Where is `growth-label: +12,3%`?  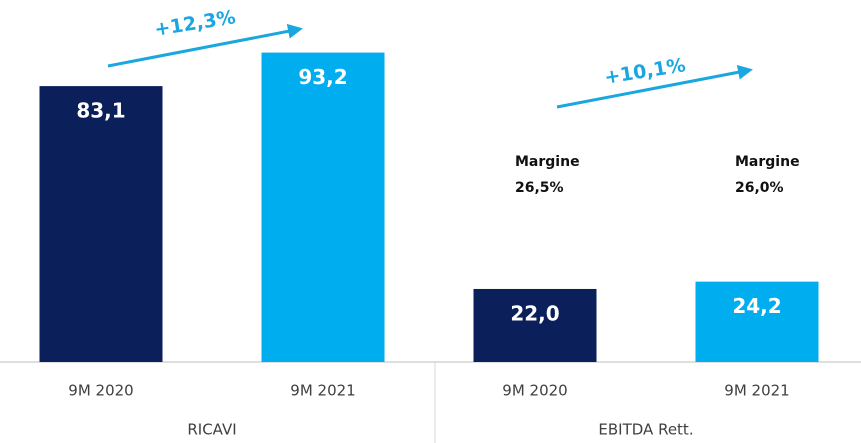
growth-label: +12,3% is located at coordinates (195, 23).